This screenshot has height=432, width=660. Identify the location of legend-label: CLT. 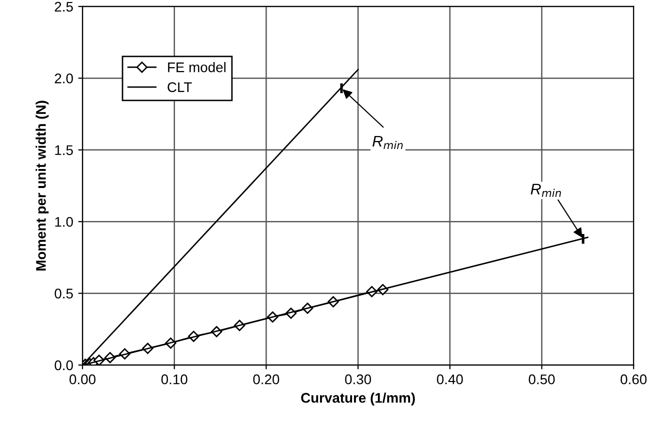
(180, 87).